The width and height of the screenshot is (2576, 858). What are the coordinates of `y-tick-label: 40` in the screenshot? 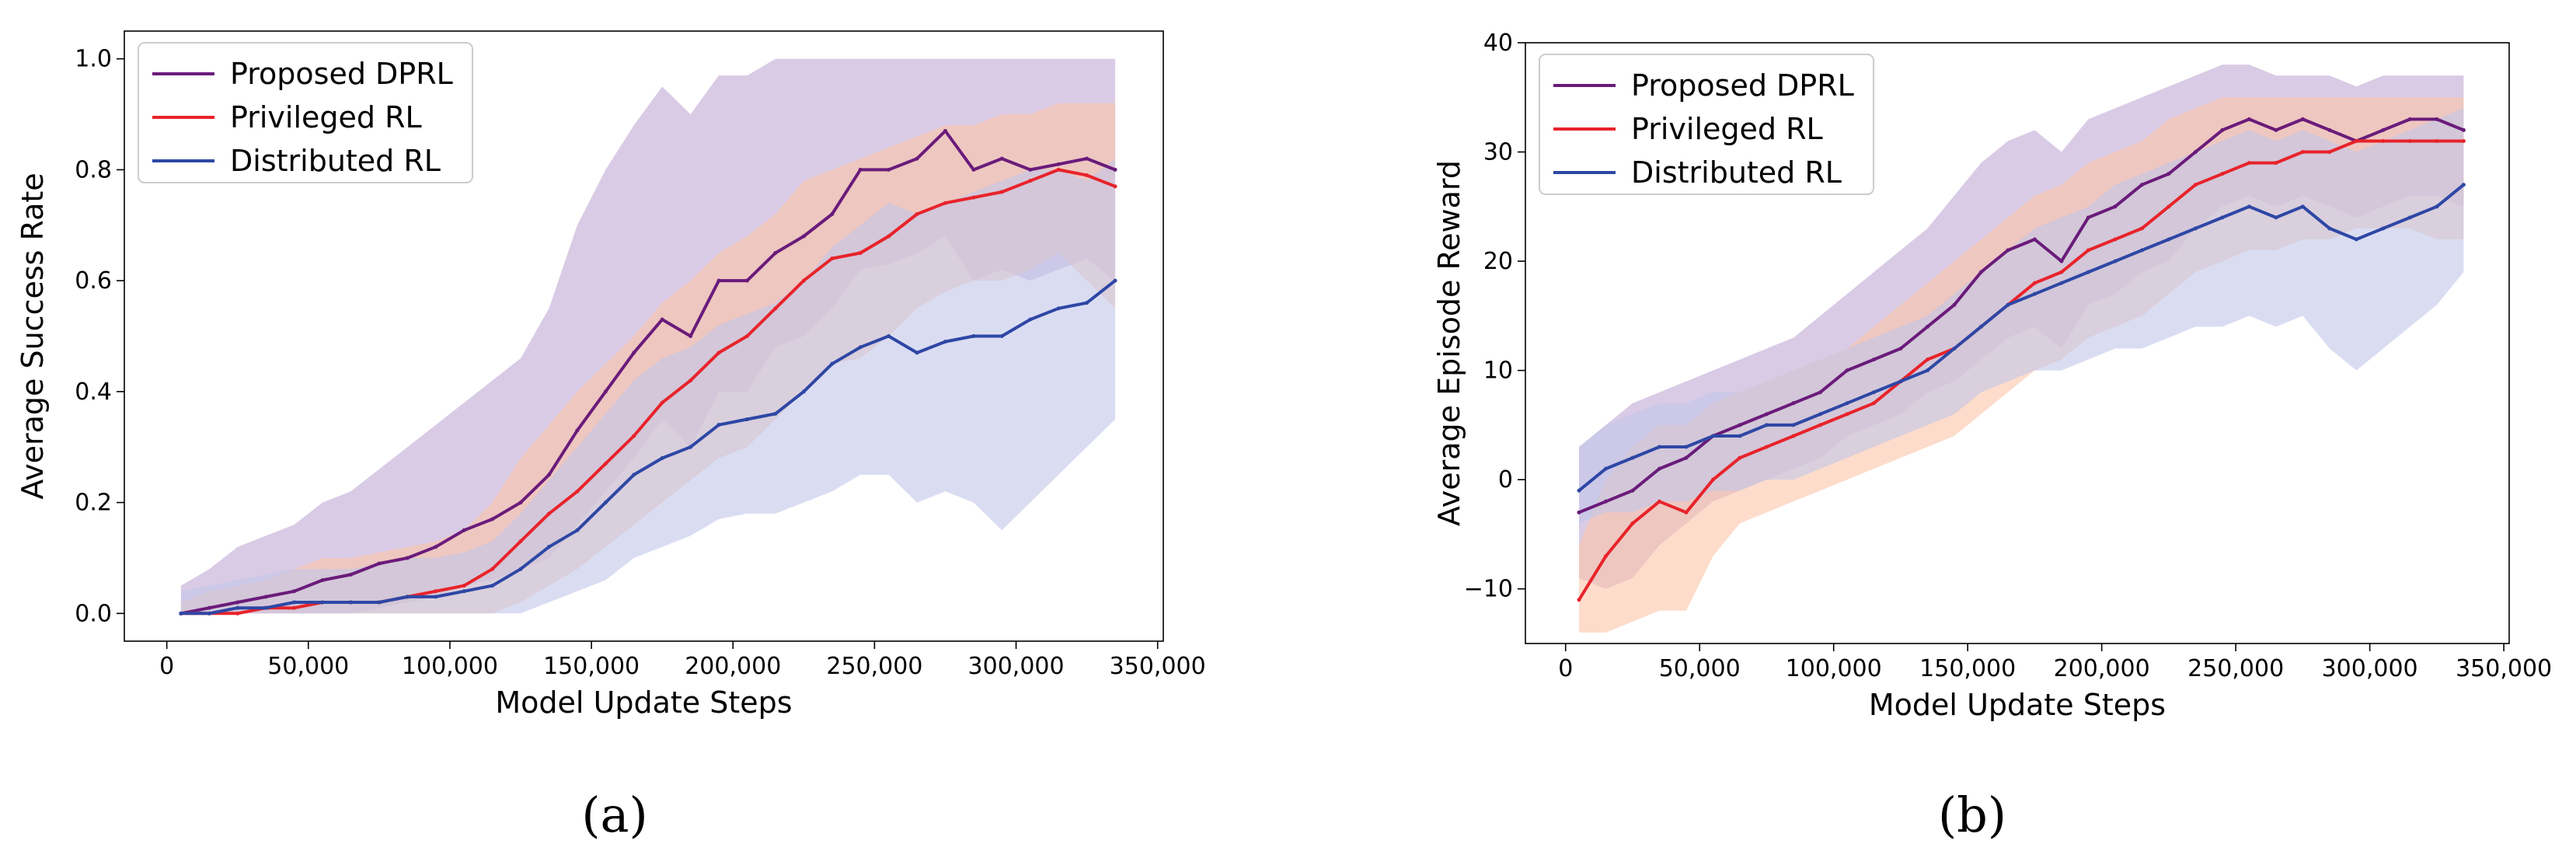 It's located at (1498, 43).